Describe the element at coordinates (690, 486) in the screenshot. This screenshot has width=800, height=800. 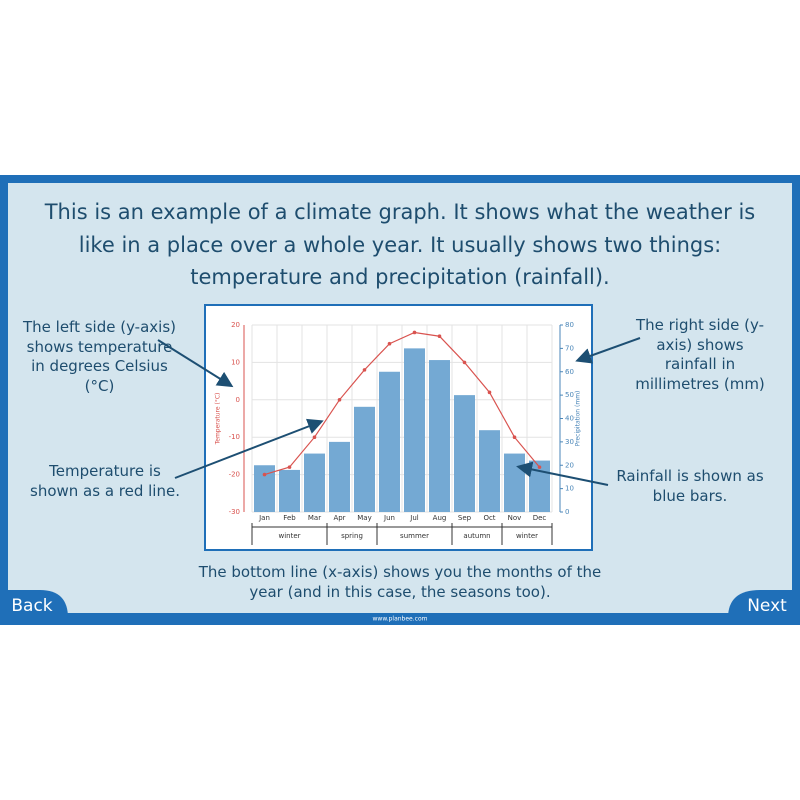
I see `rainfall-note: Rainfall is shown as blue bars.` at that location.